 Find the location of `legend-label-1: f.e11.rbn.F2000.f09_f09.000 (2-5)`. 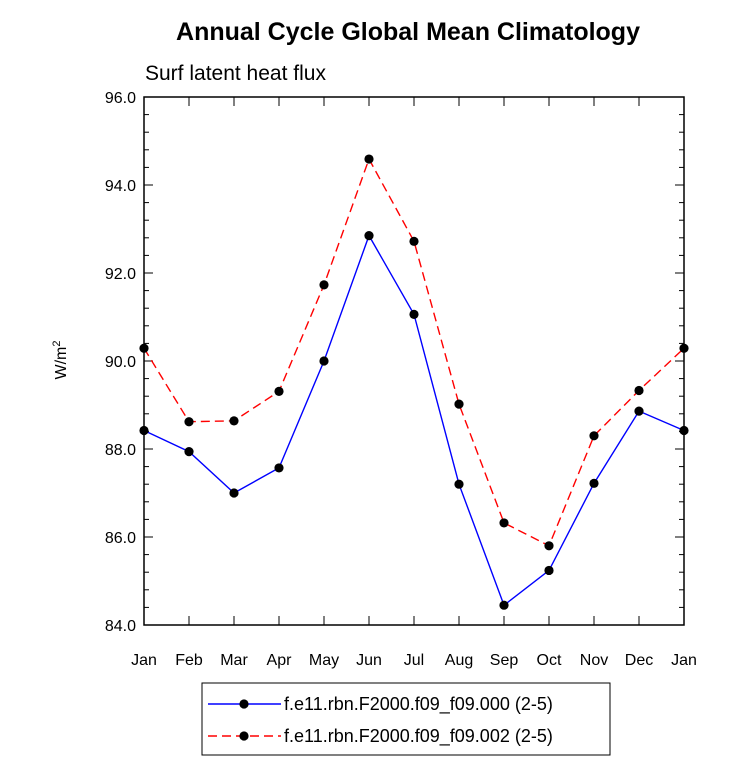

legend-label-1: f.e11.rbn.F2000.f09_f09.000 (2-5) is located at coordinates (418, 704).